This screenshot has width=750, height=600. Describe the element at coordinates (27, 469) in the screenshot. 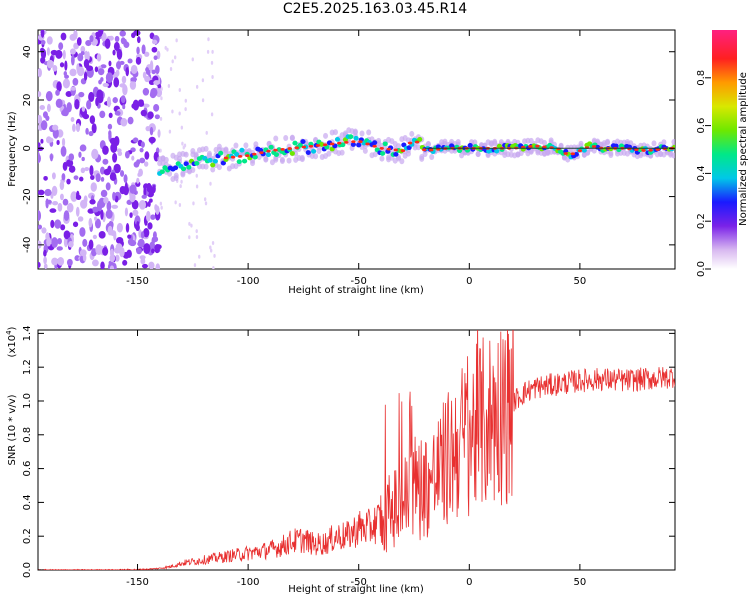

I see `y-tick-label: 0.6` at that location.